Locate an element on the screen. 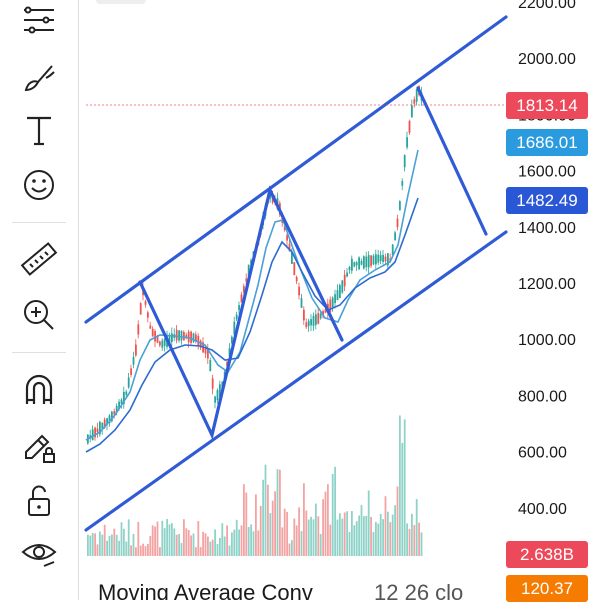  price-axis-label: 1200.00 is located at coordinates (547, 284).